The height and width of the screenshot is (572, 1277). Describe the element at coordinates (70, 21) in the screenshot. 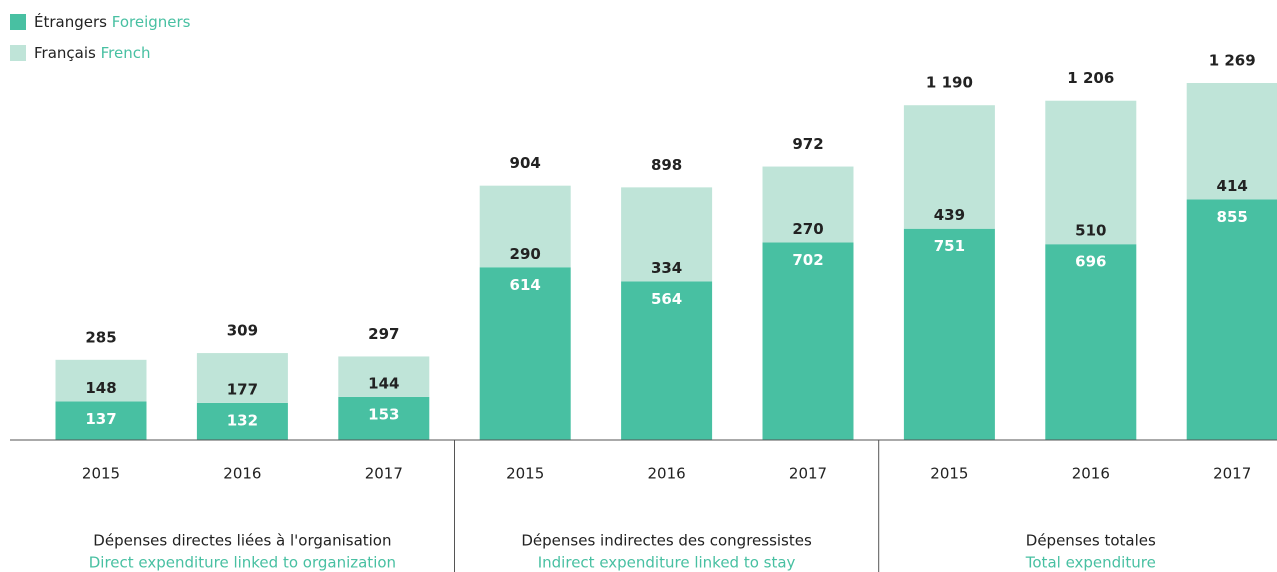

I see `legend-name: Étrangers` at that location.